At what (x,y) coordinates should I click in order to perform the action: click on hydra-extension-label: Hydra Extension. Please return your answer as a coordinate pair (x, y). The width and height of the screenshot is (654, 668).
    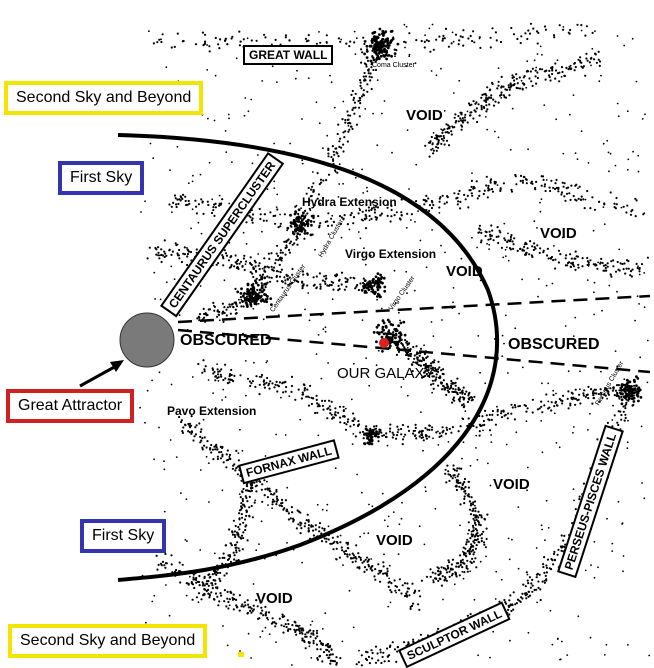
    Looking at the image, I should click on (349, 202).